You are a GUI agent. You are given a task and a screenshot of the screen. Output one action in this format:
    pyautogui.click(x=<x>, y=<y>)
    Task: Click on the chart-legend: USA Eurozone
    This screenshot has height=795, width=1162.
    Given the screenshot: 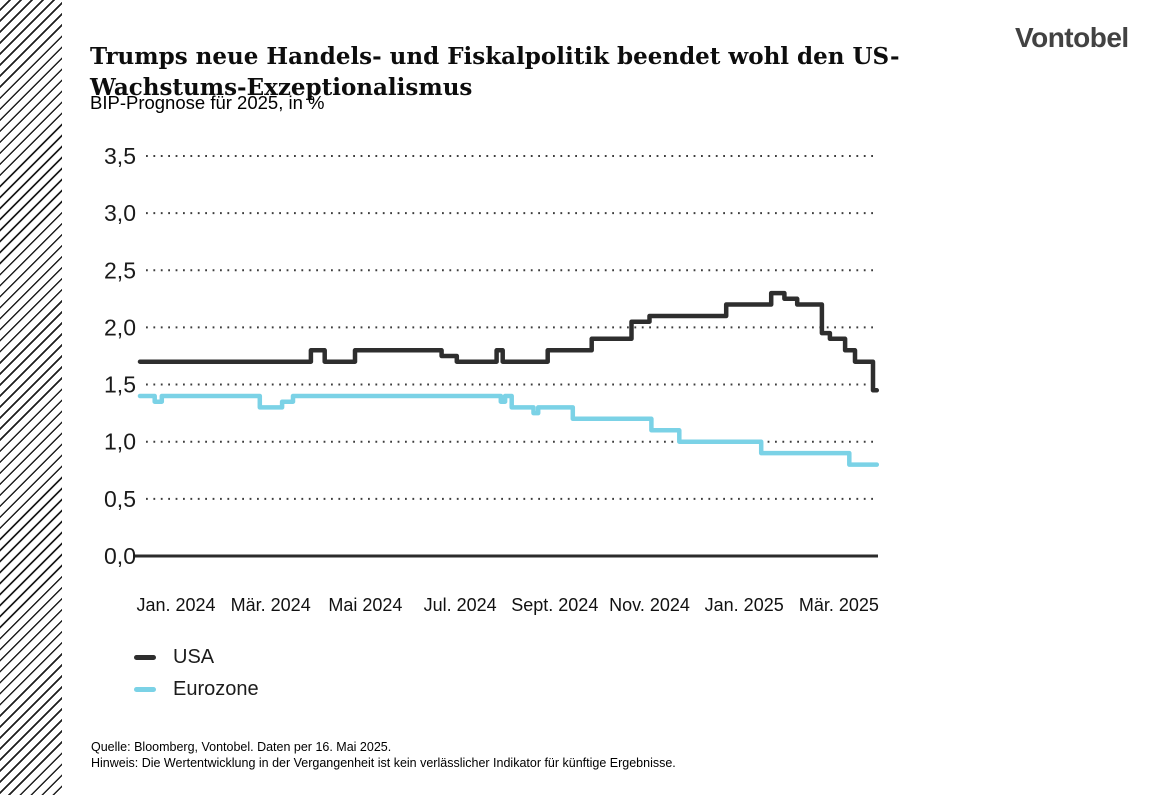 What is the action you would take?
    pyautogui.click(x=196, y=673)
    